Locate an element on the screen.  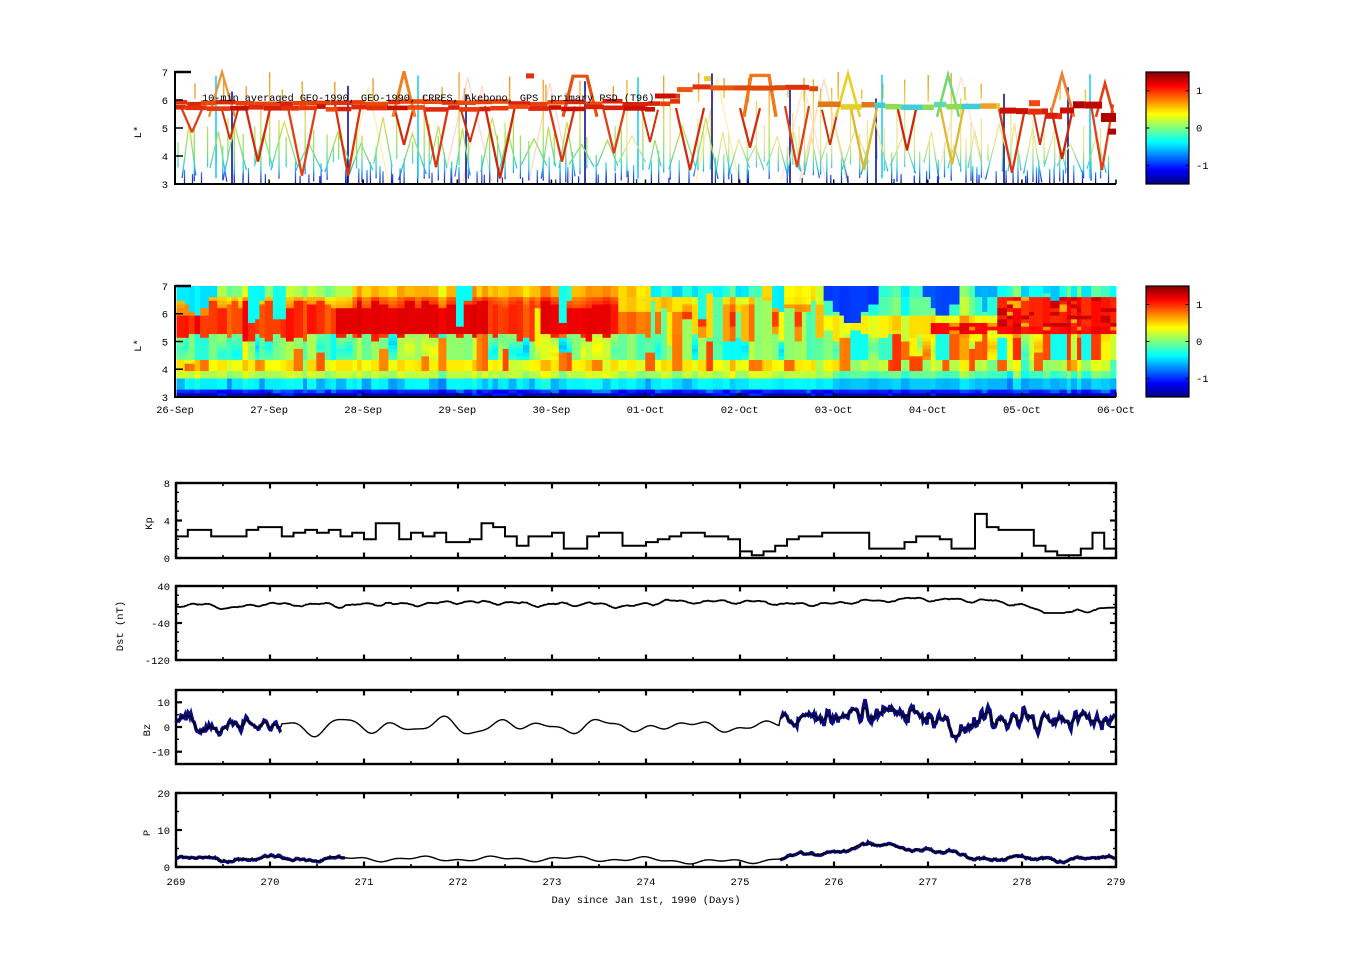
svg-text: 274 is located at coordinates (646, 883).